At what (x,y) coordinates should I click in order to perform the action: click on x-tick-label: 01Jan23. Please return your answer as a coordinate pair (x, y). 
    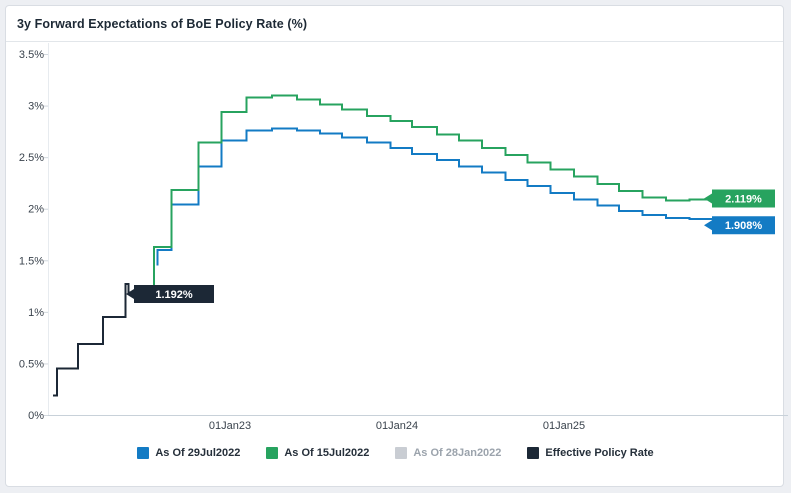
    Looking at the image, I should click on (230, 426).